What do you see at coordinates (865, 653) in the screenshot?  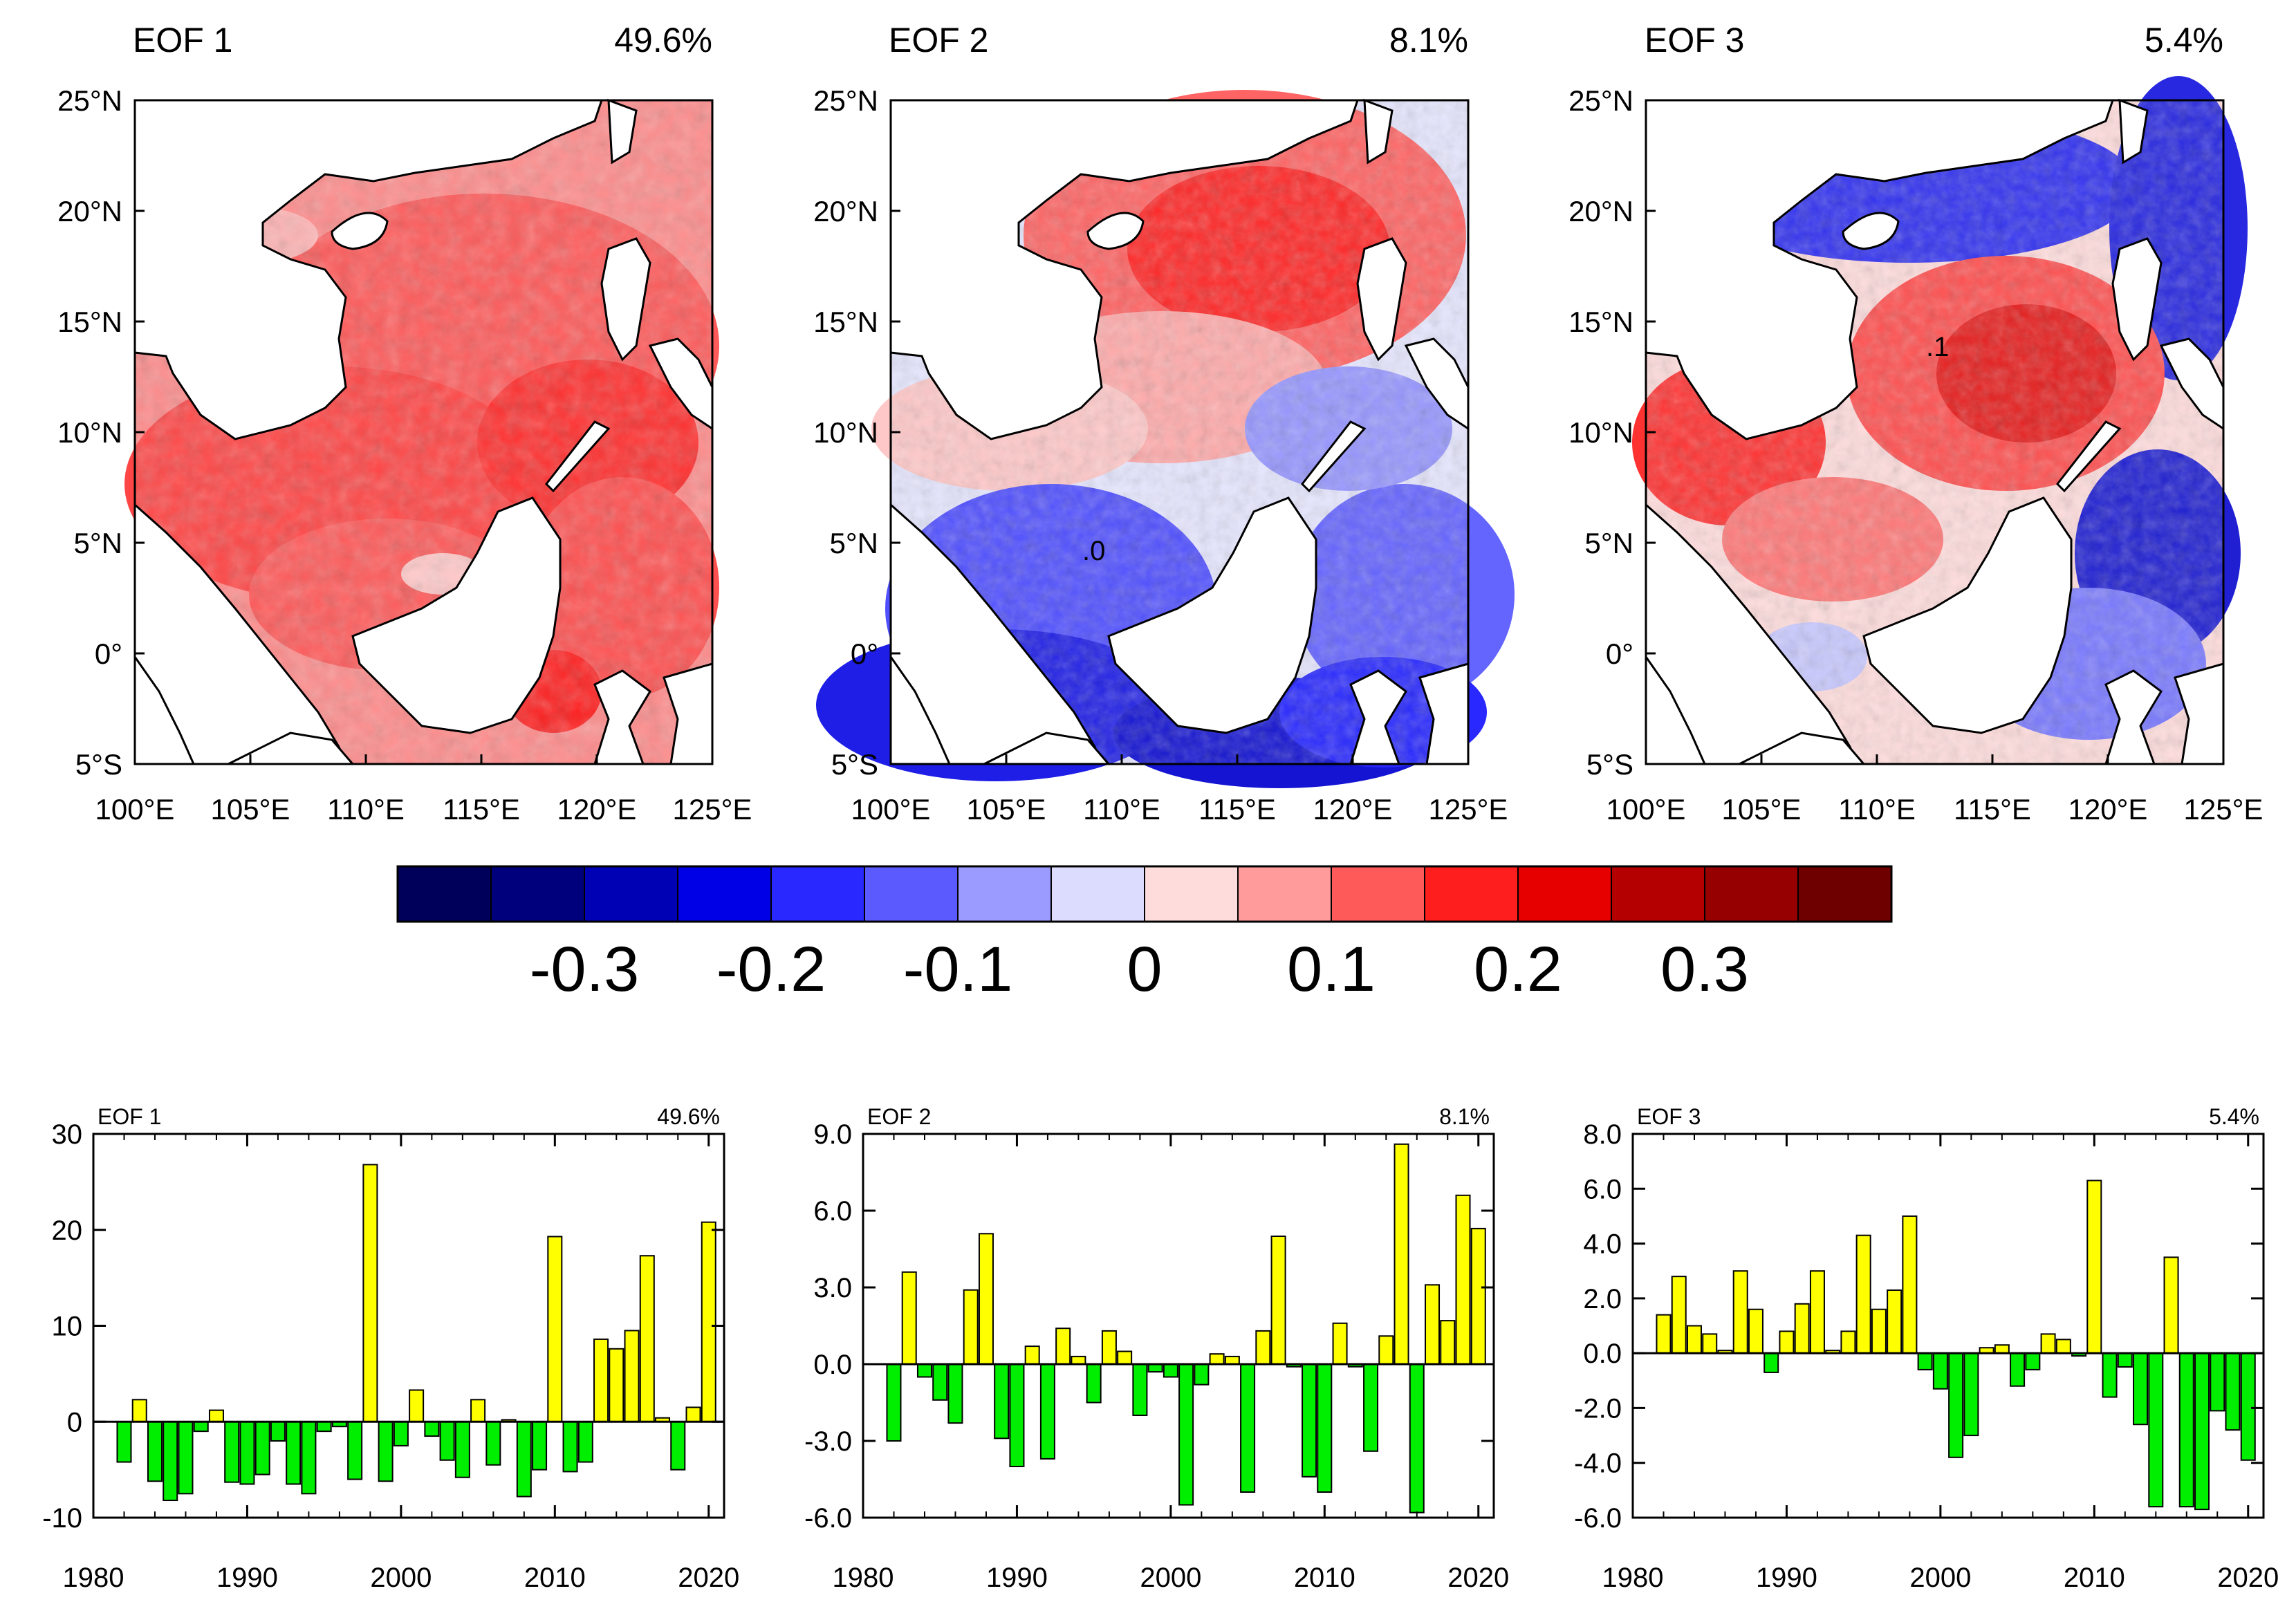 I see `lat-tick-label: 0°` at bounding box center [865, 653].